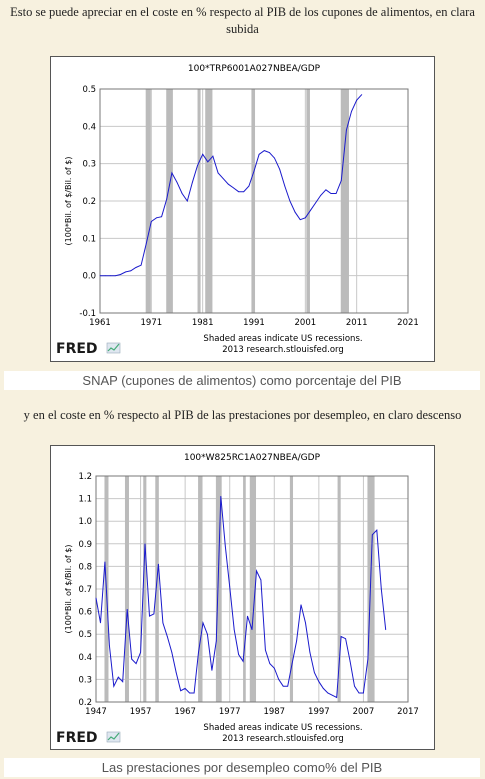 The width and height of the screenshot is (485, 779). What do you see at coordinates (85, 590) in the screenshot?
I see `y-tick-label: 0.7` at bounding box center [85, 590].